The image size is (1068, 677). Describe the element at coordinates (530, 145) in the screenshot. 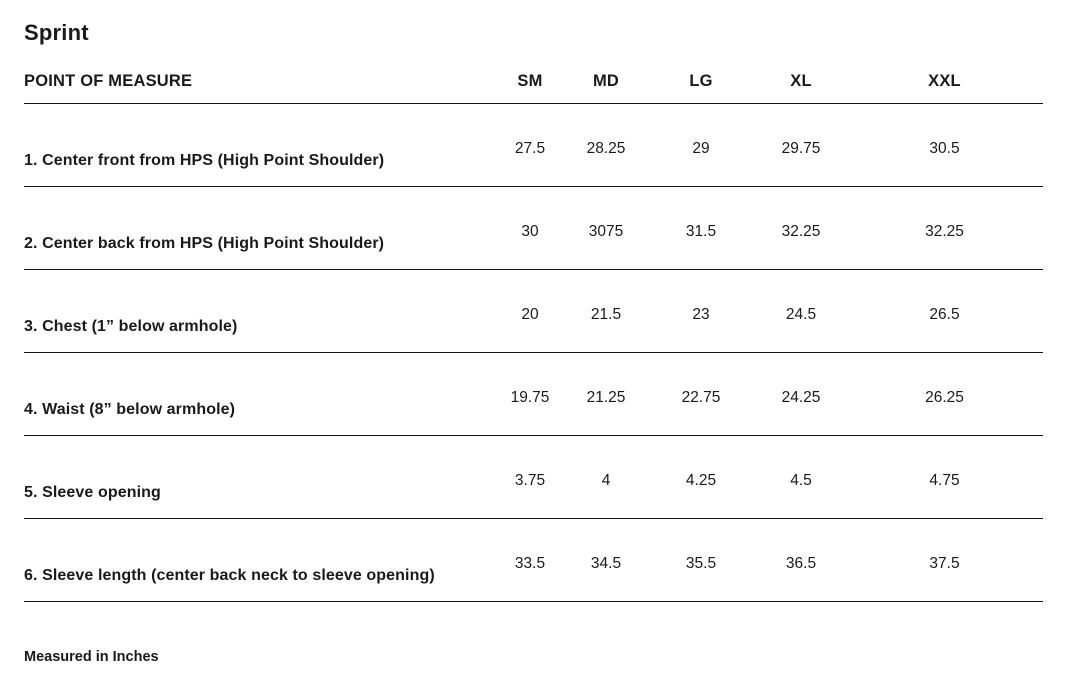

I see `cell-value-sm: 27.5` at that location.